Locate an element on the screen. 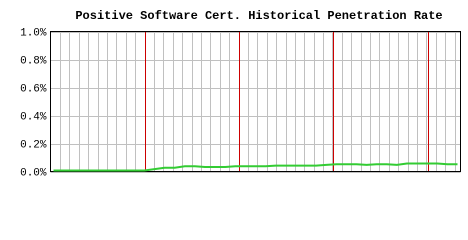 Image resolution: width=468 pixels, height=240 pixels. y-tick-label: 0.8% is located at coordinates (33, 61).